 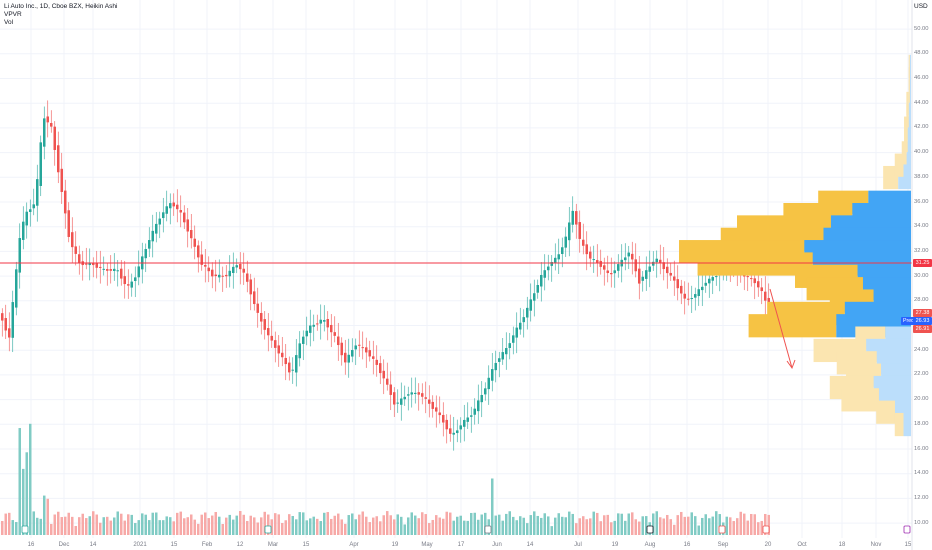 What do you see at coordinates (395, 545) in the screenshot?
I see `time-tick: 19` at bounding box center [395, 545].